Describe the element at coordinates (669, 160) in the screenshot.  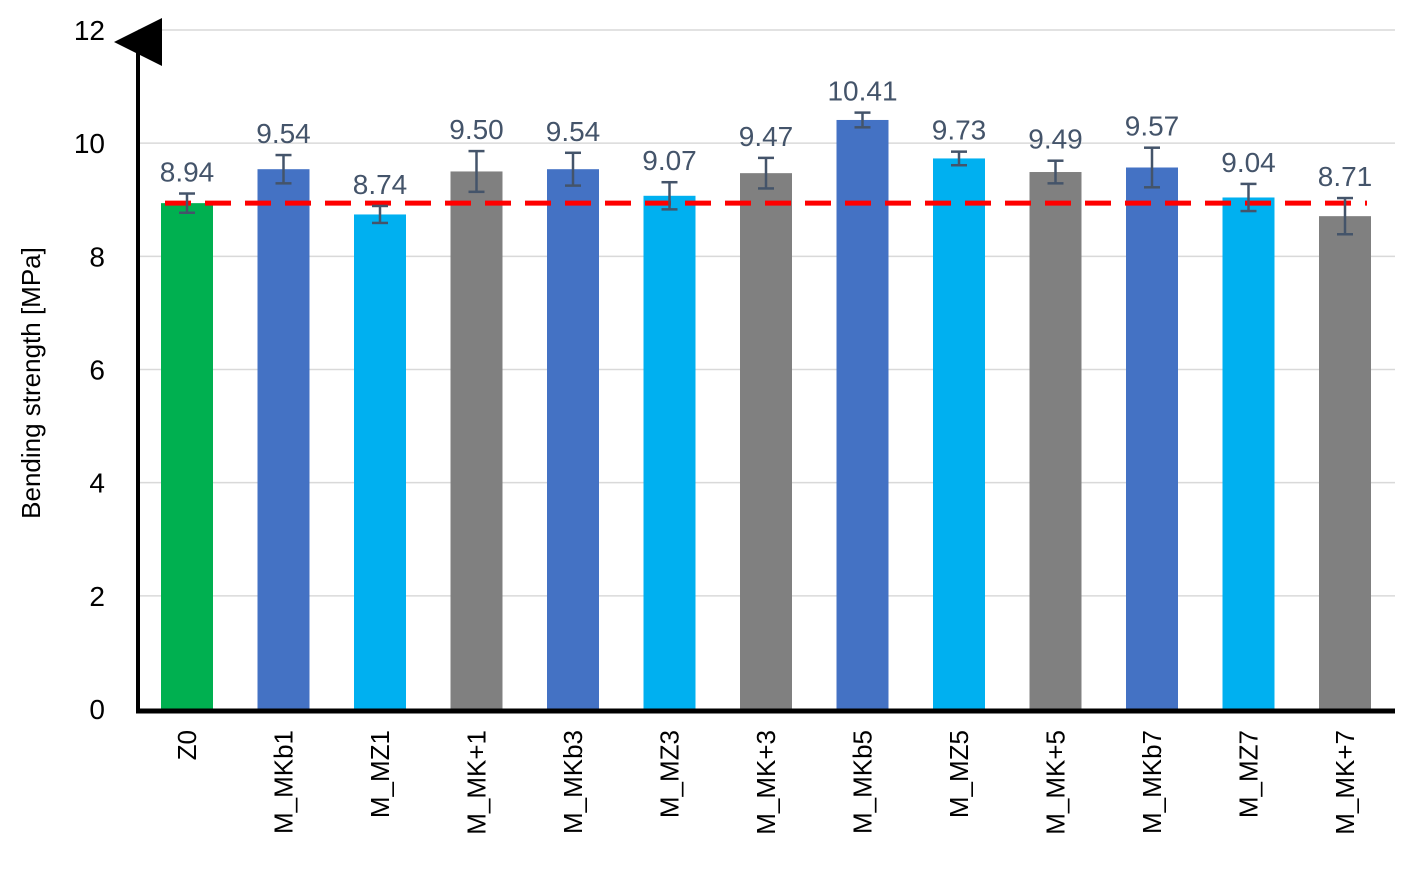
I see `data-label: 9.07` at that location.